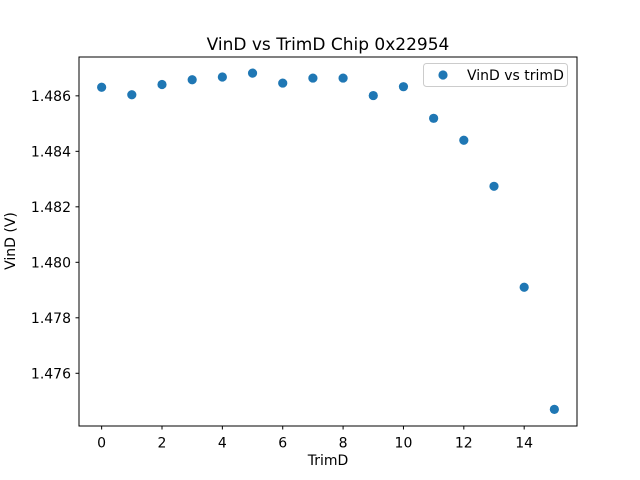  I want to click on legend-label: VinD vs trimD, so click(515, 76).